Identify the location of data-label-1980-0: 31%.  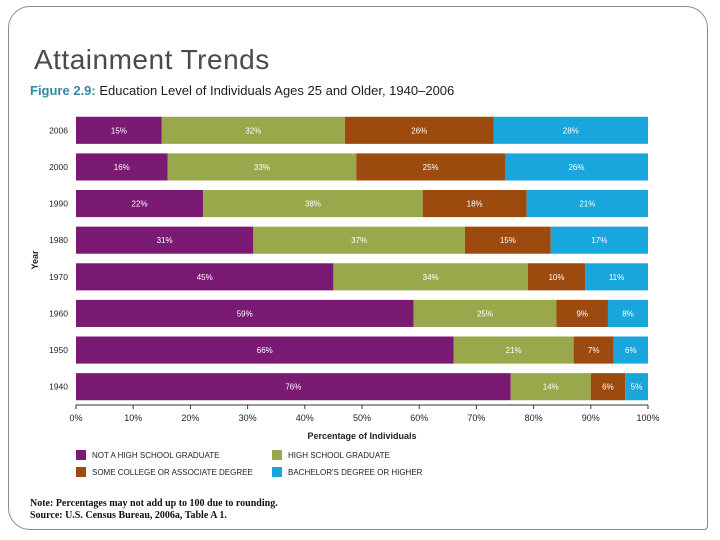
(165, 240).